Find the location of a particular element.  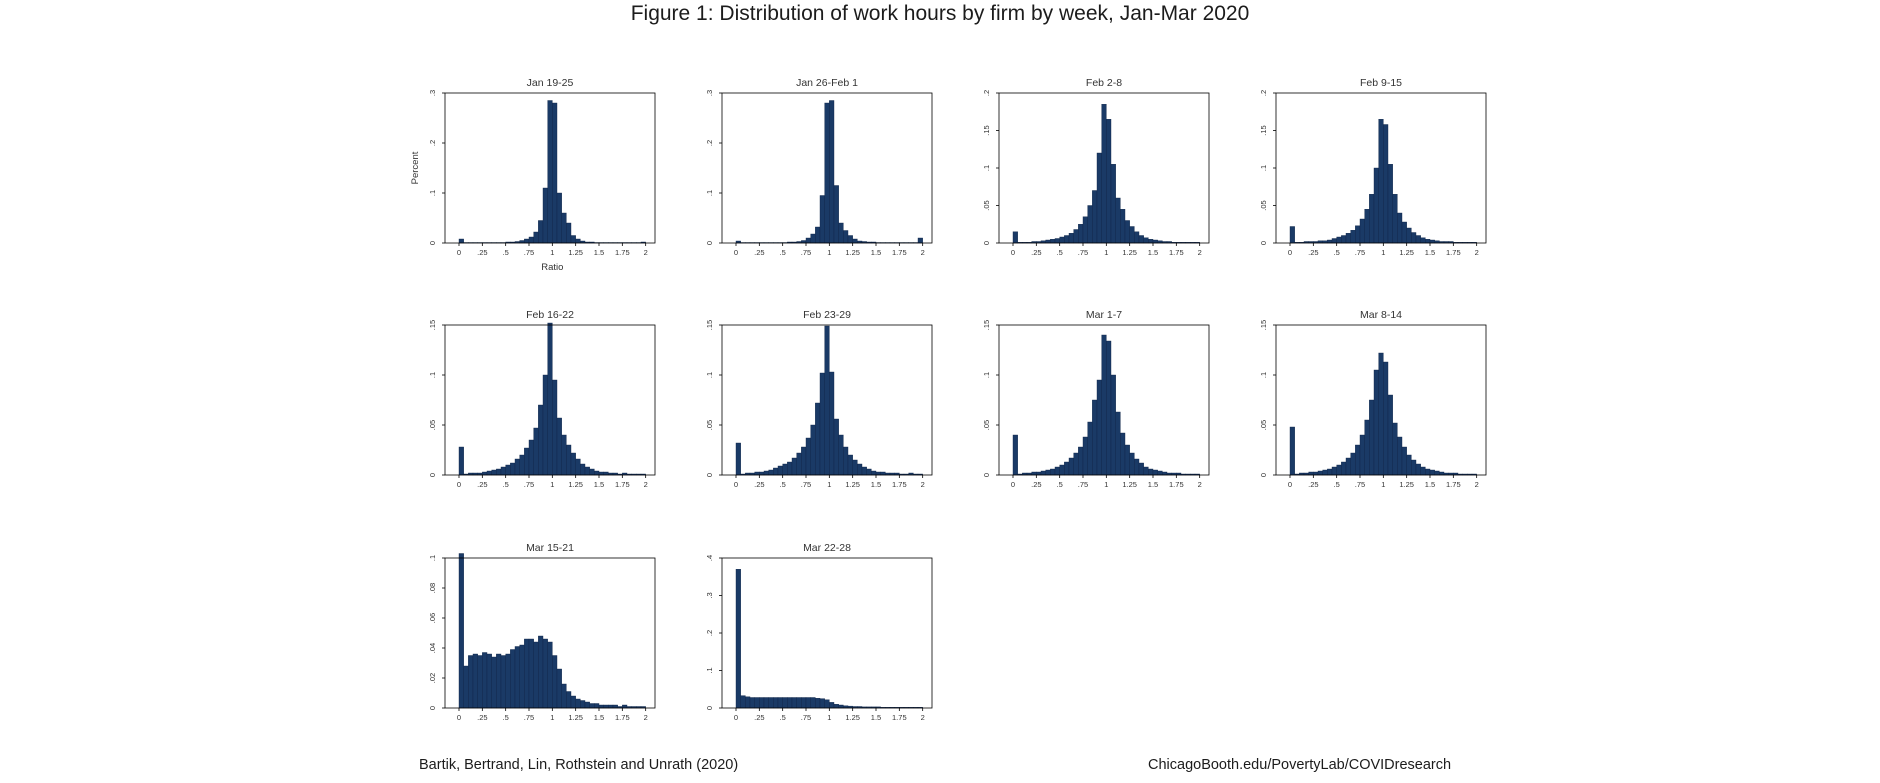

x-tick-label: .75 is located at coordinates (806, 717).